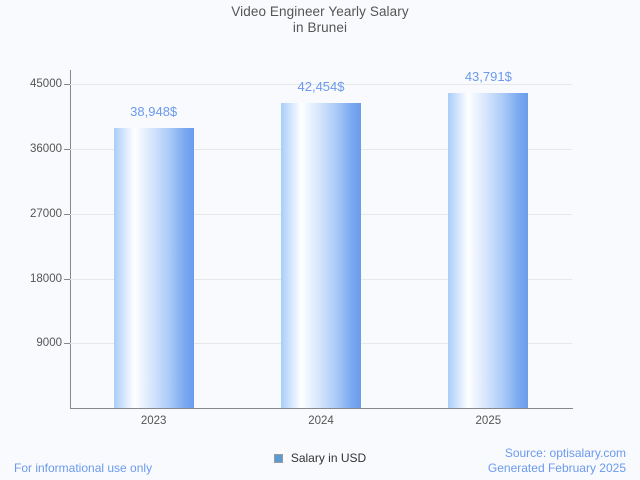  Describe the element at coordinates (320, 27) in the screenshot. I see `chart-title-line2: in Brunei` at that location.